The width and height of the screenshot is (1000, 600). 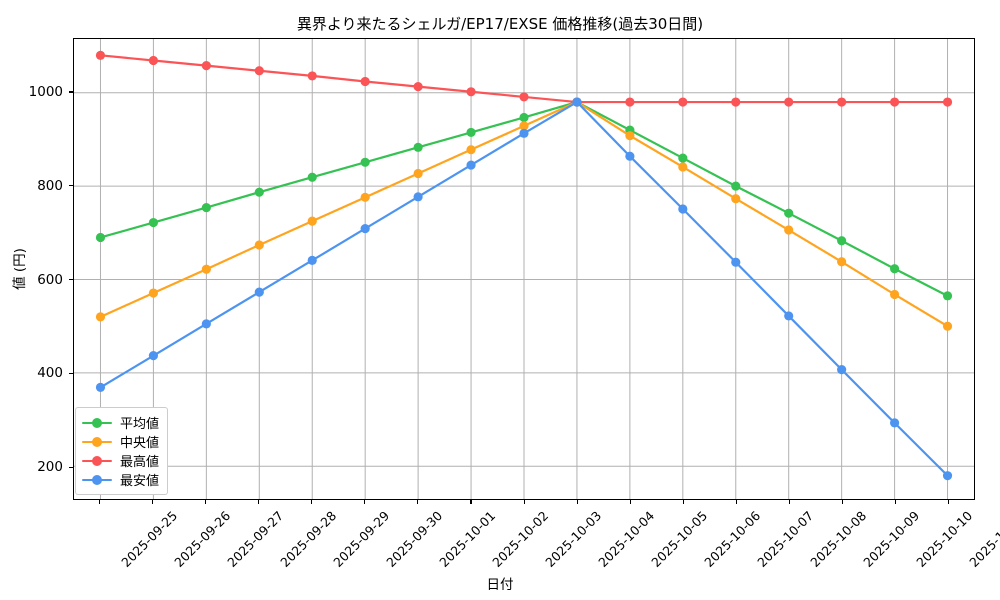 What do you see at coordinates (785, 539) in the screenshot?
I see `x-axis-tick-label: 2025-10-07` at bounding box center [785, 539].